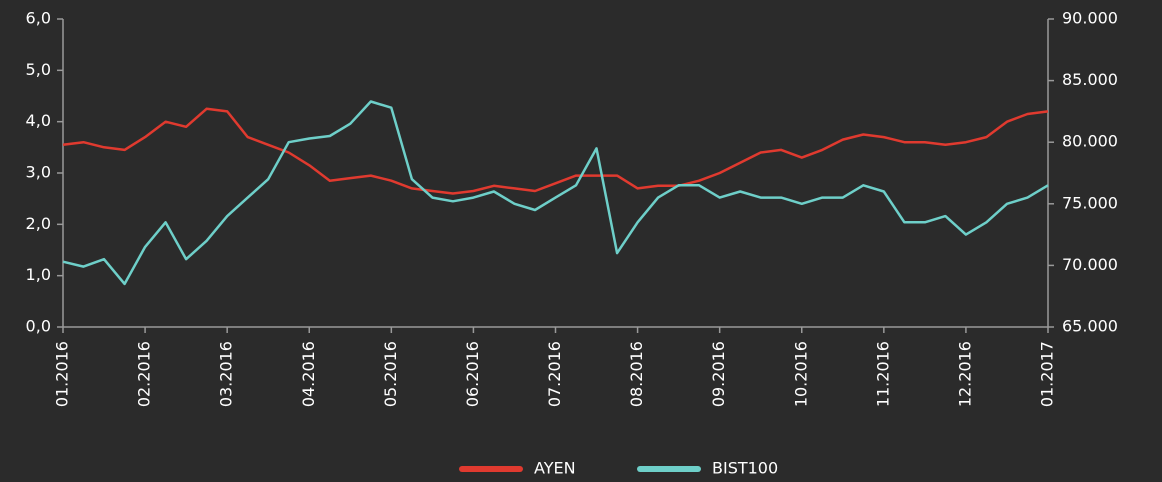  I want to click on x-tick-label: 01.2016, so click(62, 374).